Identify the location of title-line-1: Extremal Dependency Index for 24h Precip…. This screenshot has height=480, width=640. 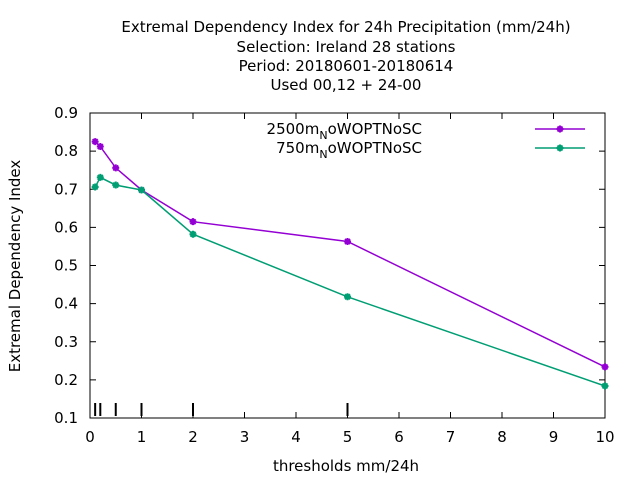
(345, 27).